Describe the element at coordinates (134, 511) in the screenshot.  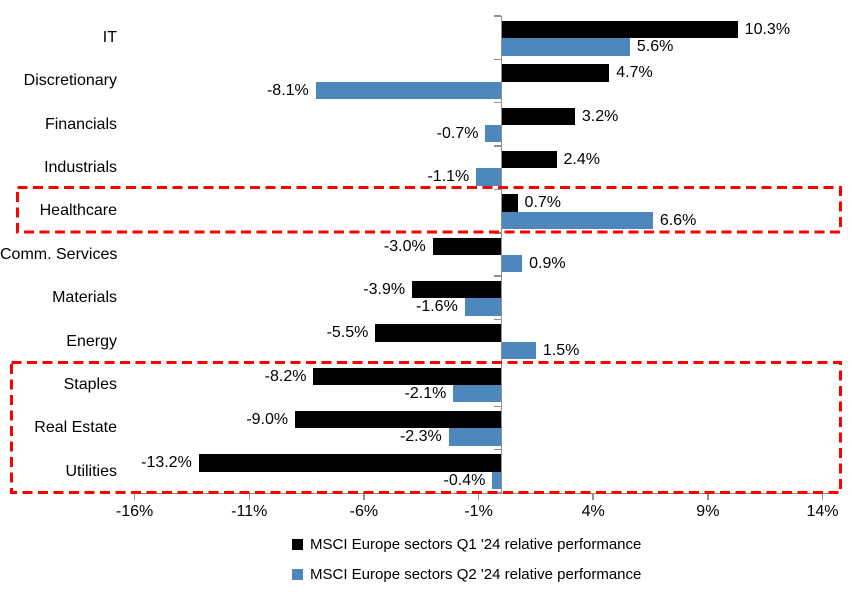
I see `x-axis-tick-label: -16%` at that location.